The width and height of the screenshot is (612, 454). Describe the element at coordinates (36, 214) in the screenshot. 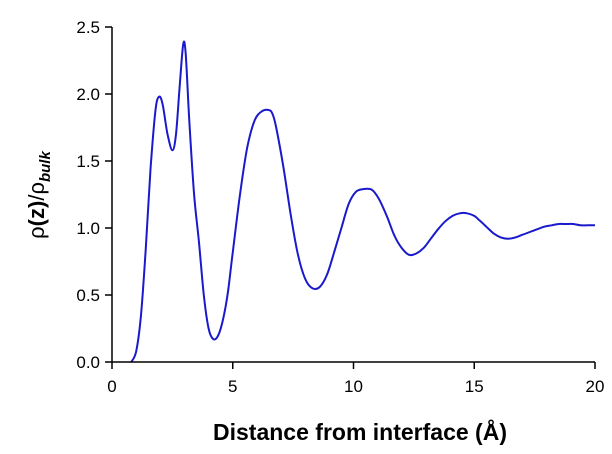

I see `y-title-z: (z)` at that location.